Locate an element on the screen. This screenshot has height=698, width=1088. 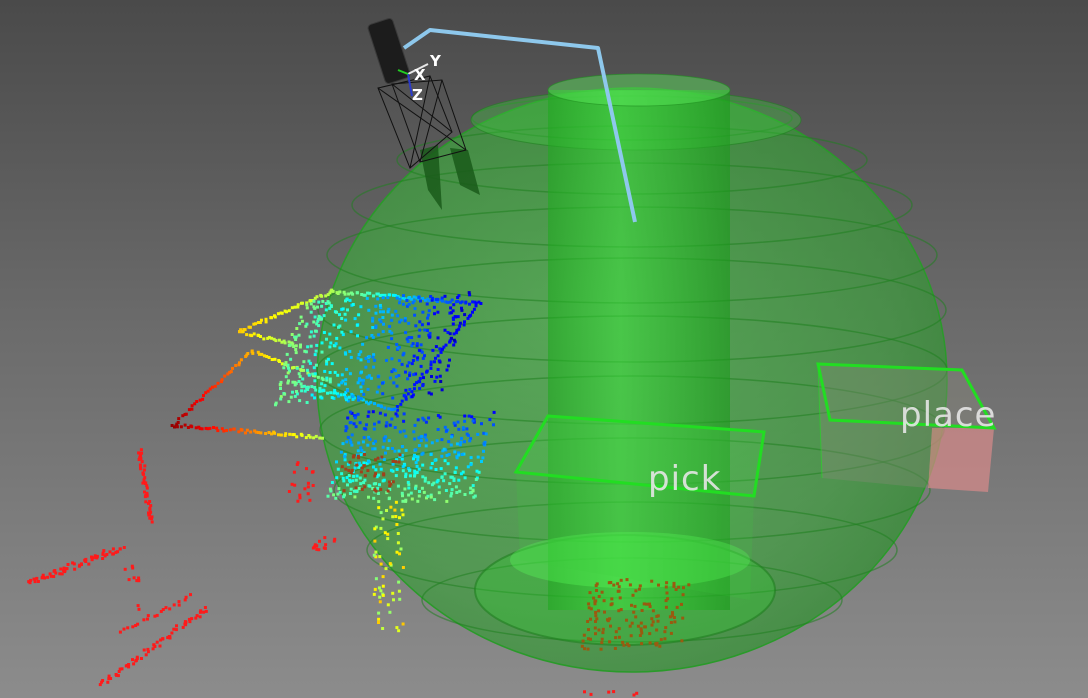
bottom-point-cloud is located at coordinates (515, 551).